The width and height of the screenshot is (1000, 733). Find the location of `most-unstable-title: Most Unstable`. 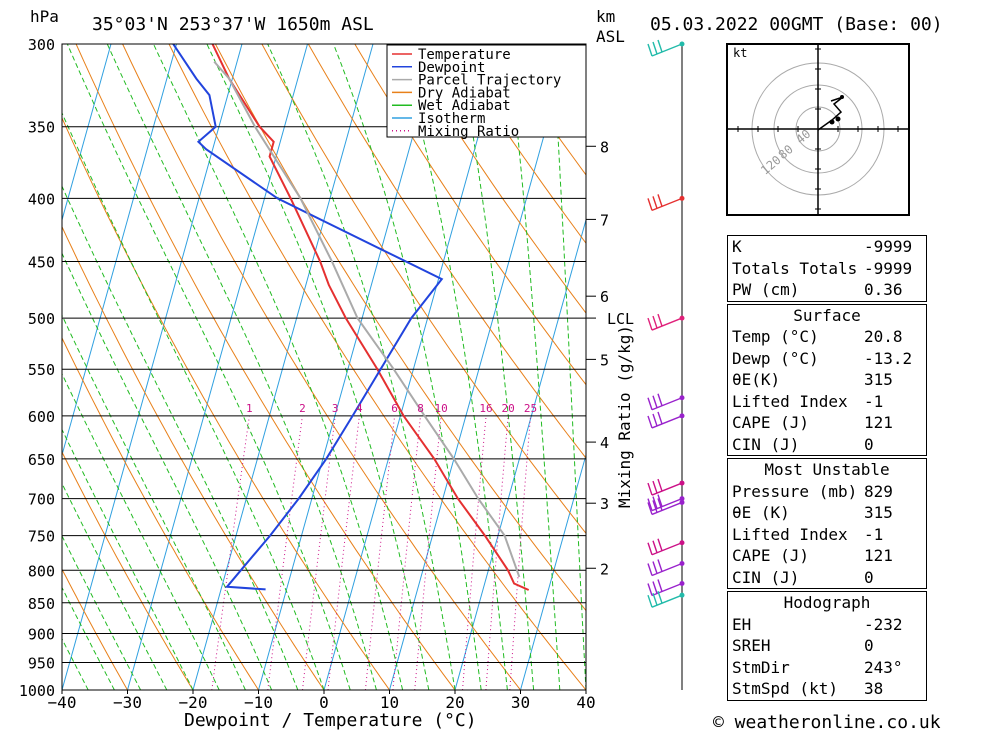

most-unstable-title: Most Unstable is located at coordinates (827, 469).